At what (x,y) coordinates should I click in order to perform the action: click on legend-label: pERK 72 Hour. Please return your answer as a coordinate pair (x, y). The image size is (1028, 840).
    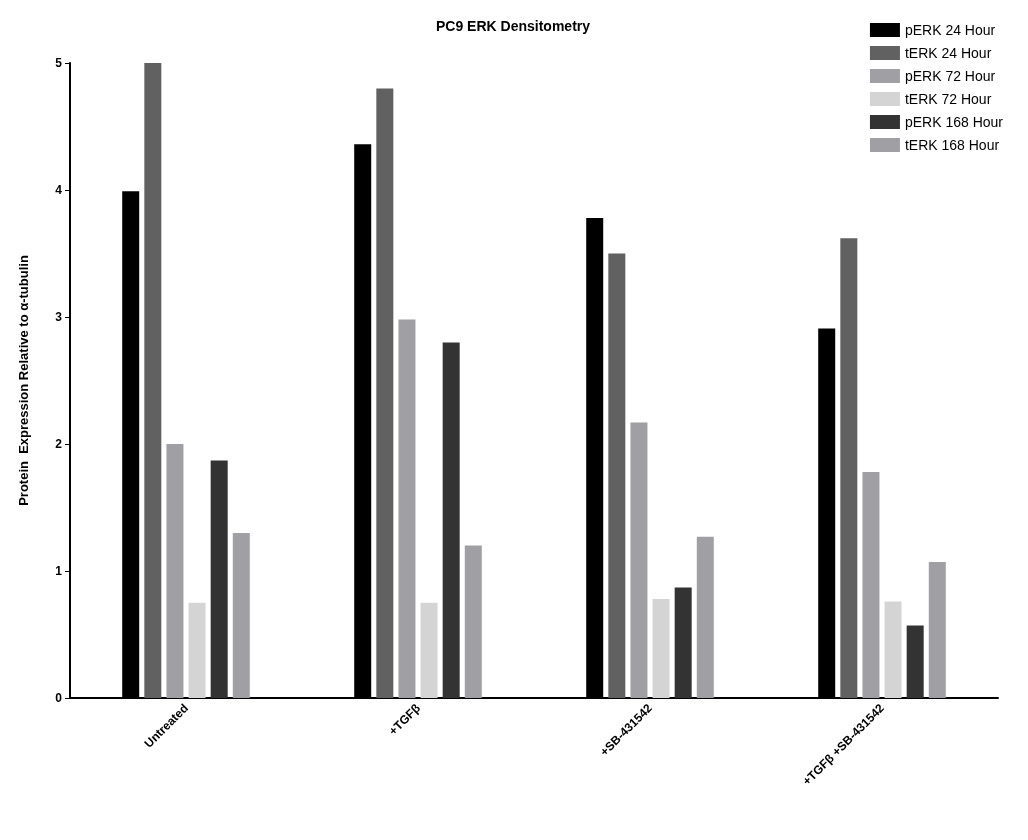
    Looking at the image, I should click on (950, 76).